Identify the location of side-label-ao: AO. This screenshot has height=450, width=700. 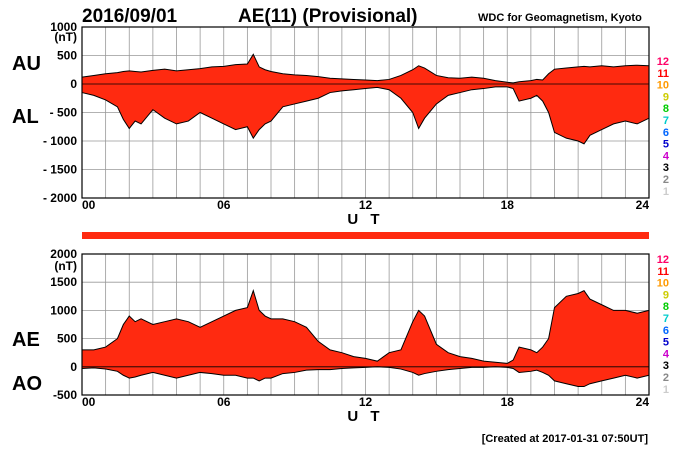
(27, 384).